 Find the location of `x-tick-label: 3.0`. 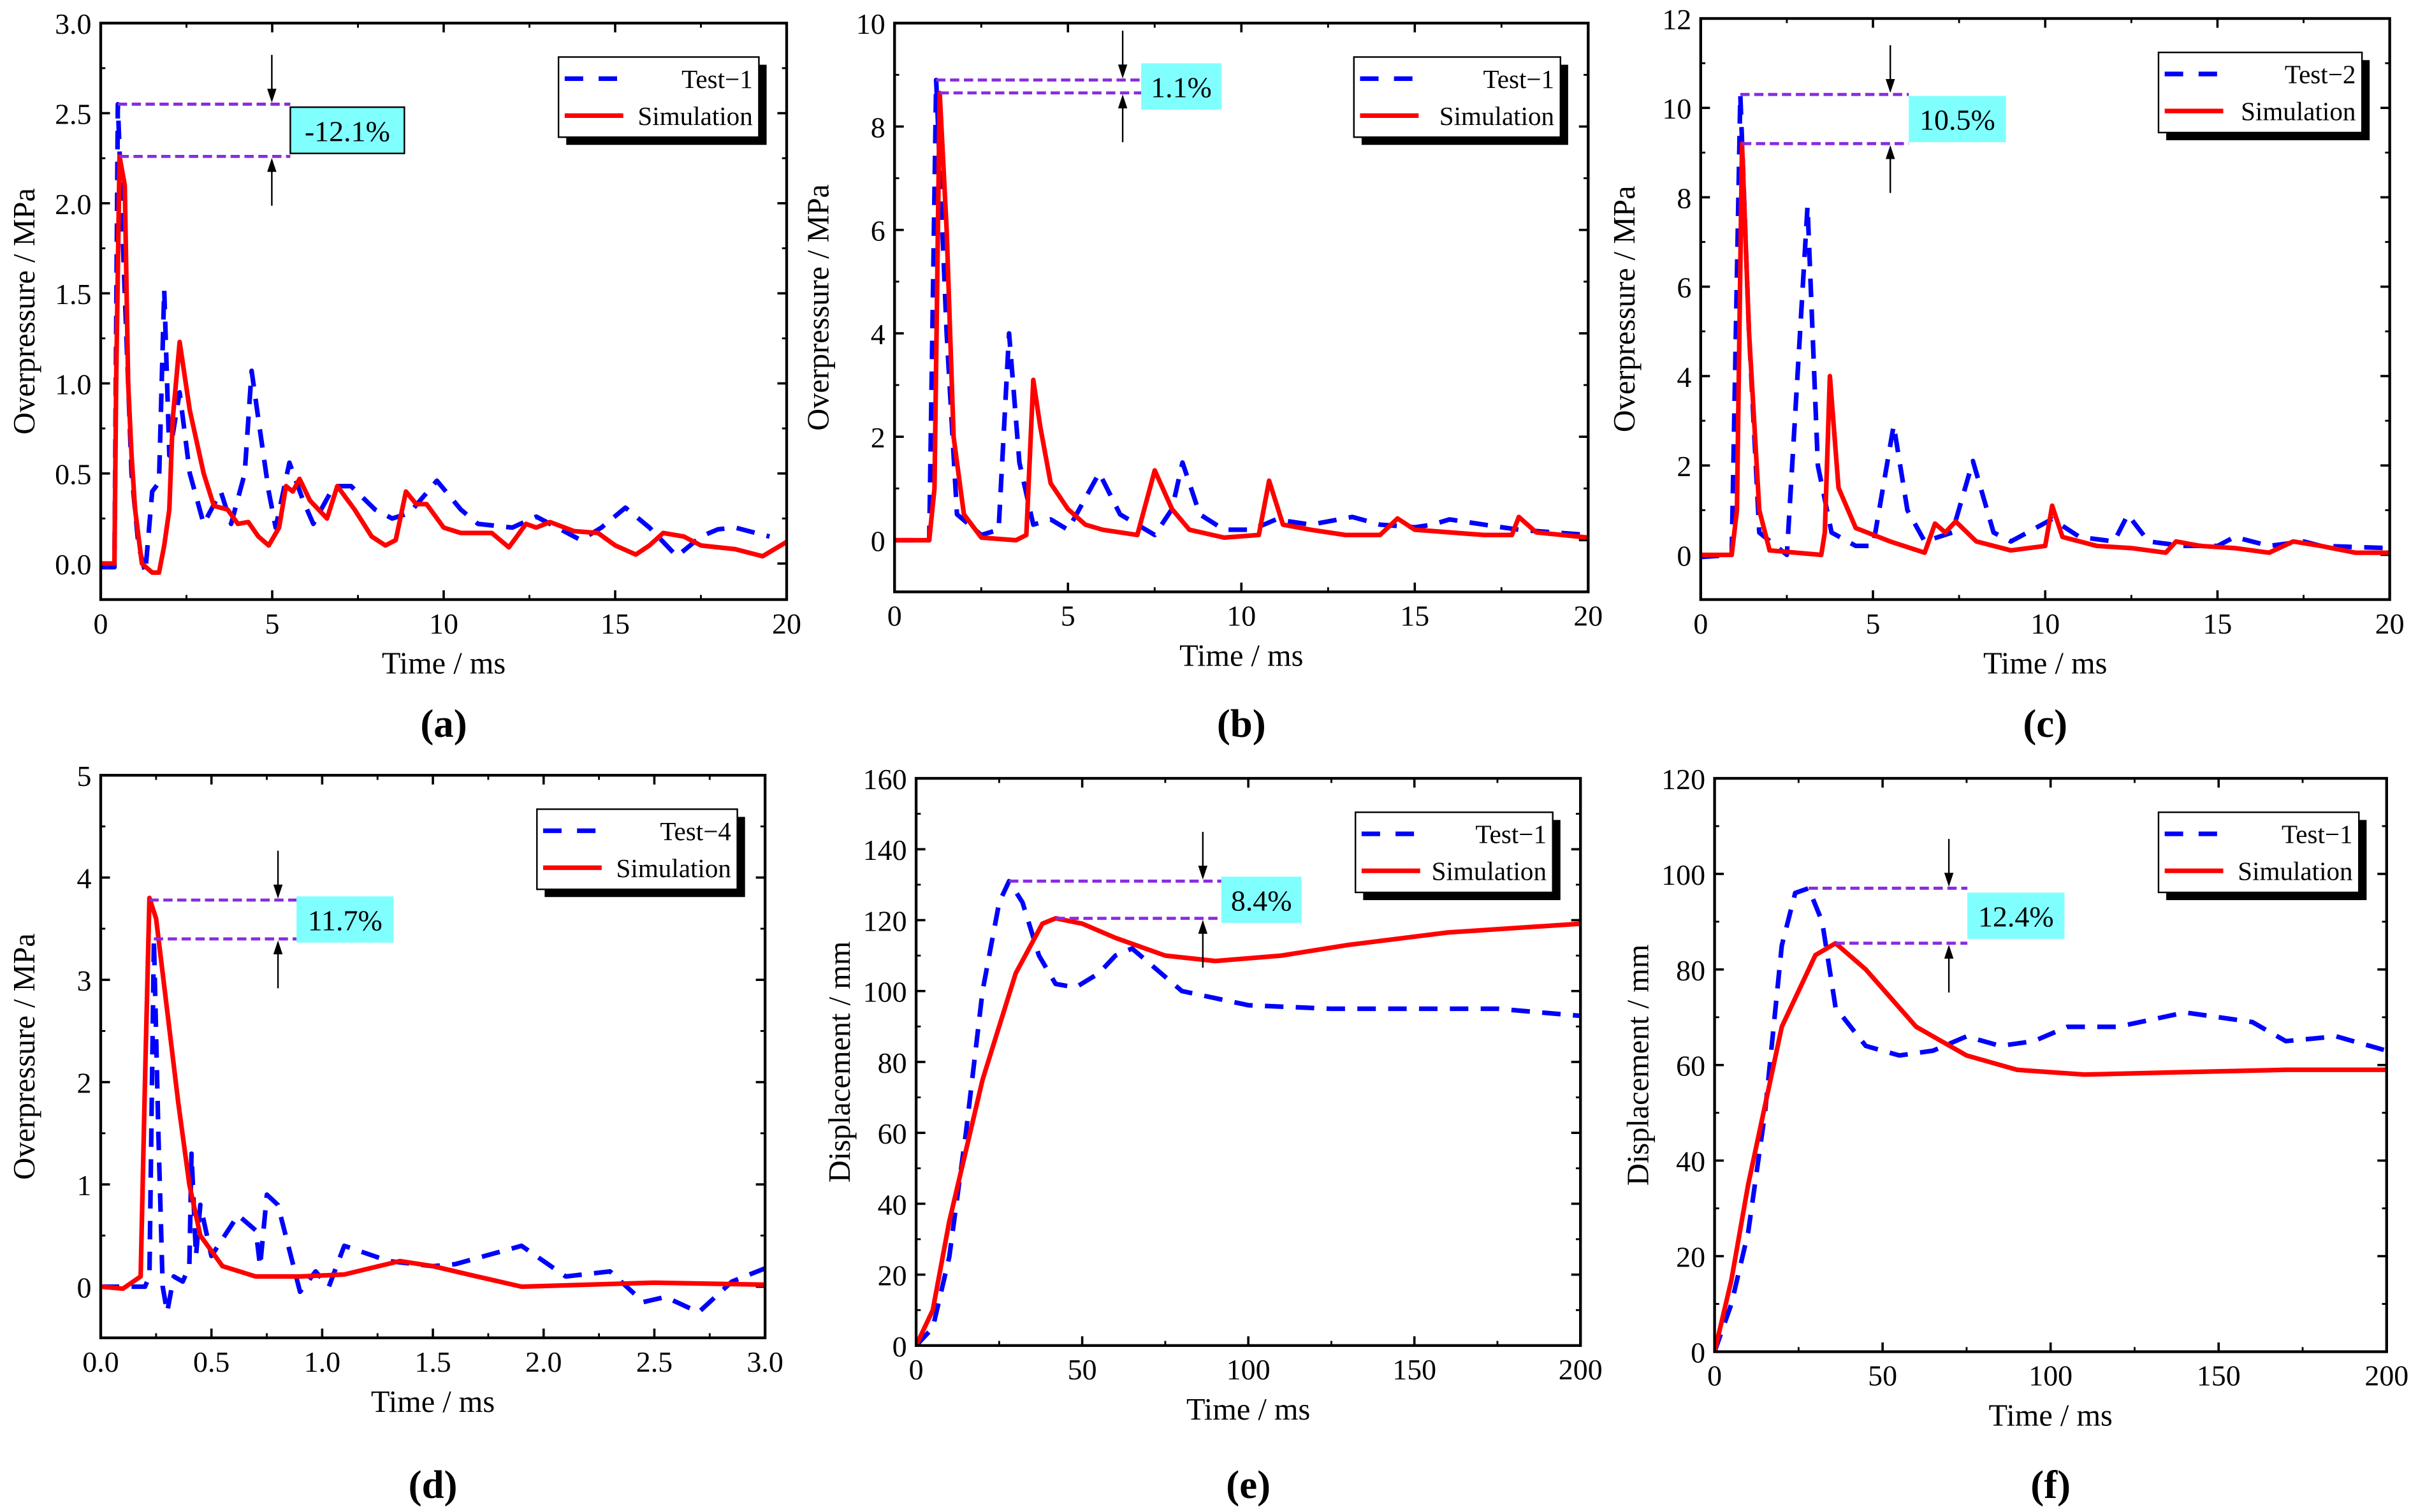

x-tick-label: 3.0 is located at coordinates (765, 1362).